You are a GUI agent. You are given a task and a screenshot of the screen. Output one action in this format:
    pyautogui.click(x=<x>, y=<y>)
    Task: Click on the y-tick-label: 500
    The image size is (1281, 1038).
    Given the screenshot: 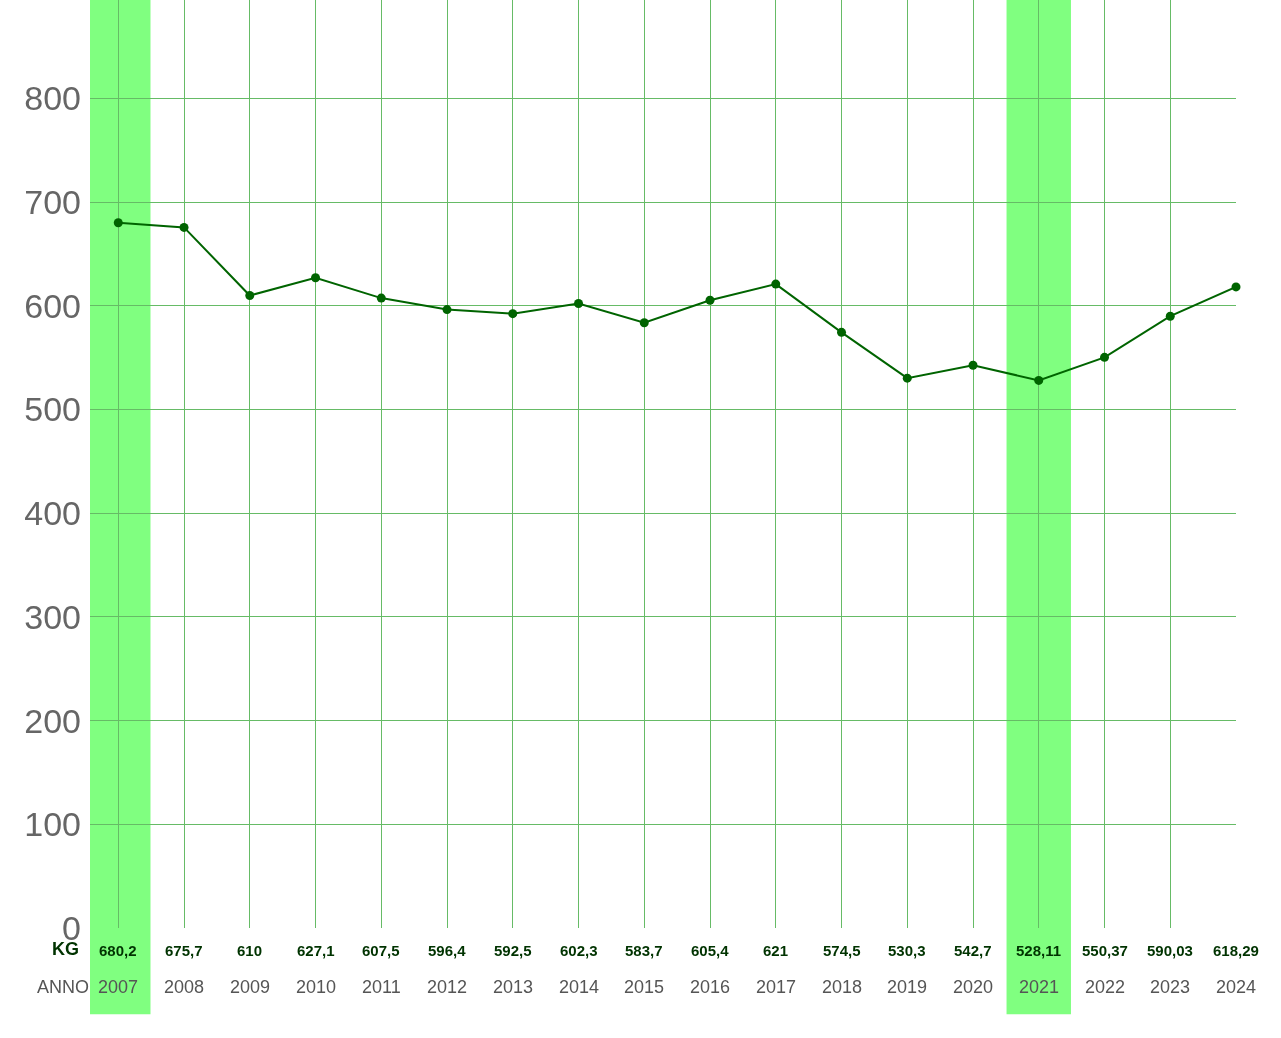 What is the action you would take?
    pyautogui.click(x=52, y=409)
    